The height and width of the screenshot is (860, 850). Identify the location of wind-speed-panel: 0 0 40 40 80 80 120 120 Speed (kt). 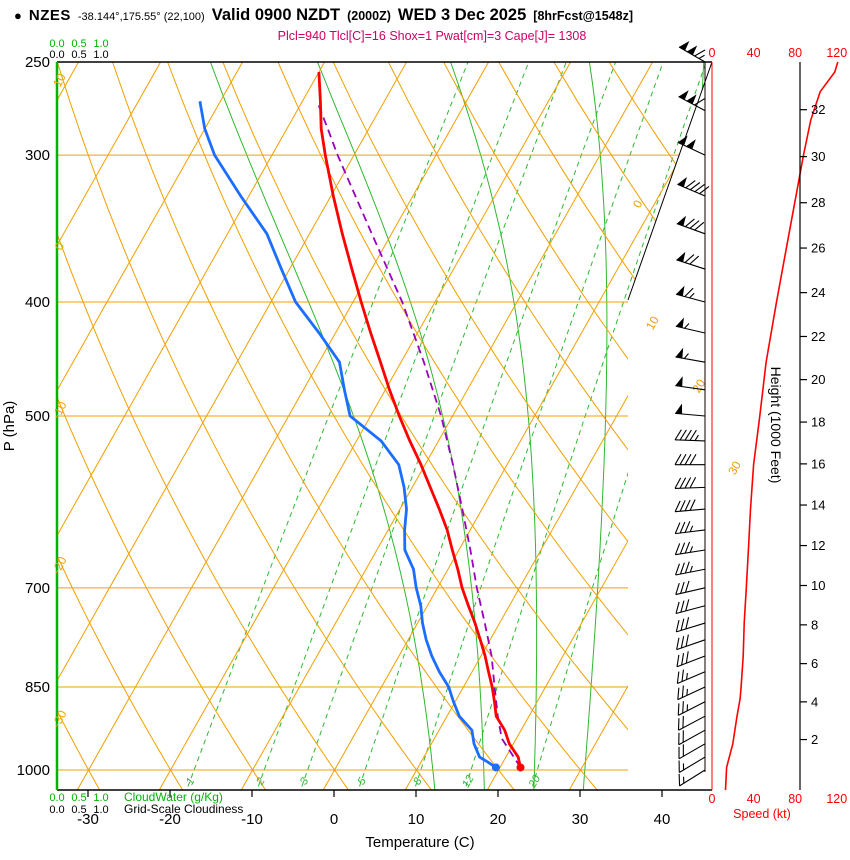
(778, 433).